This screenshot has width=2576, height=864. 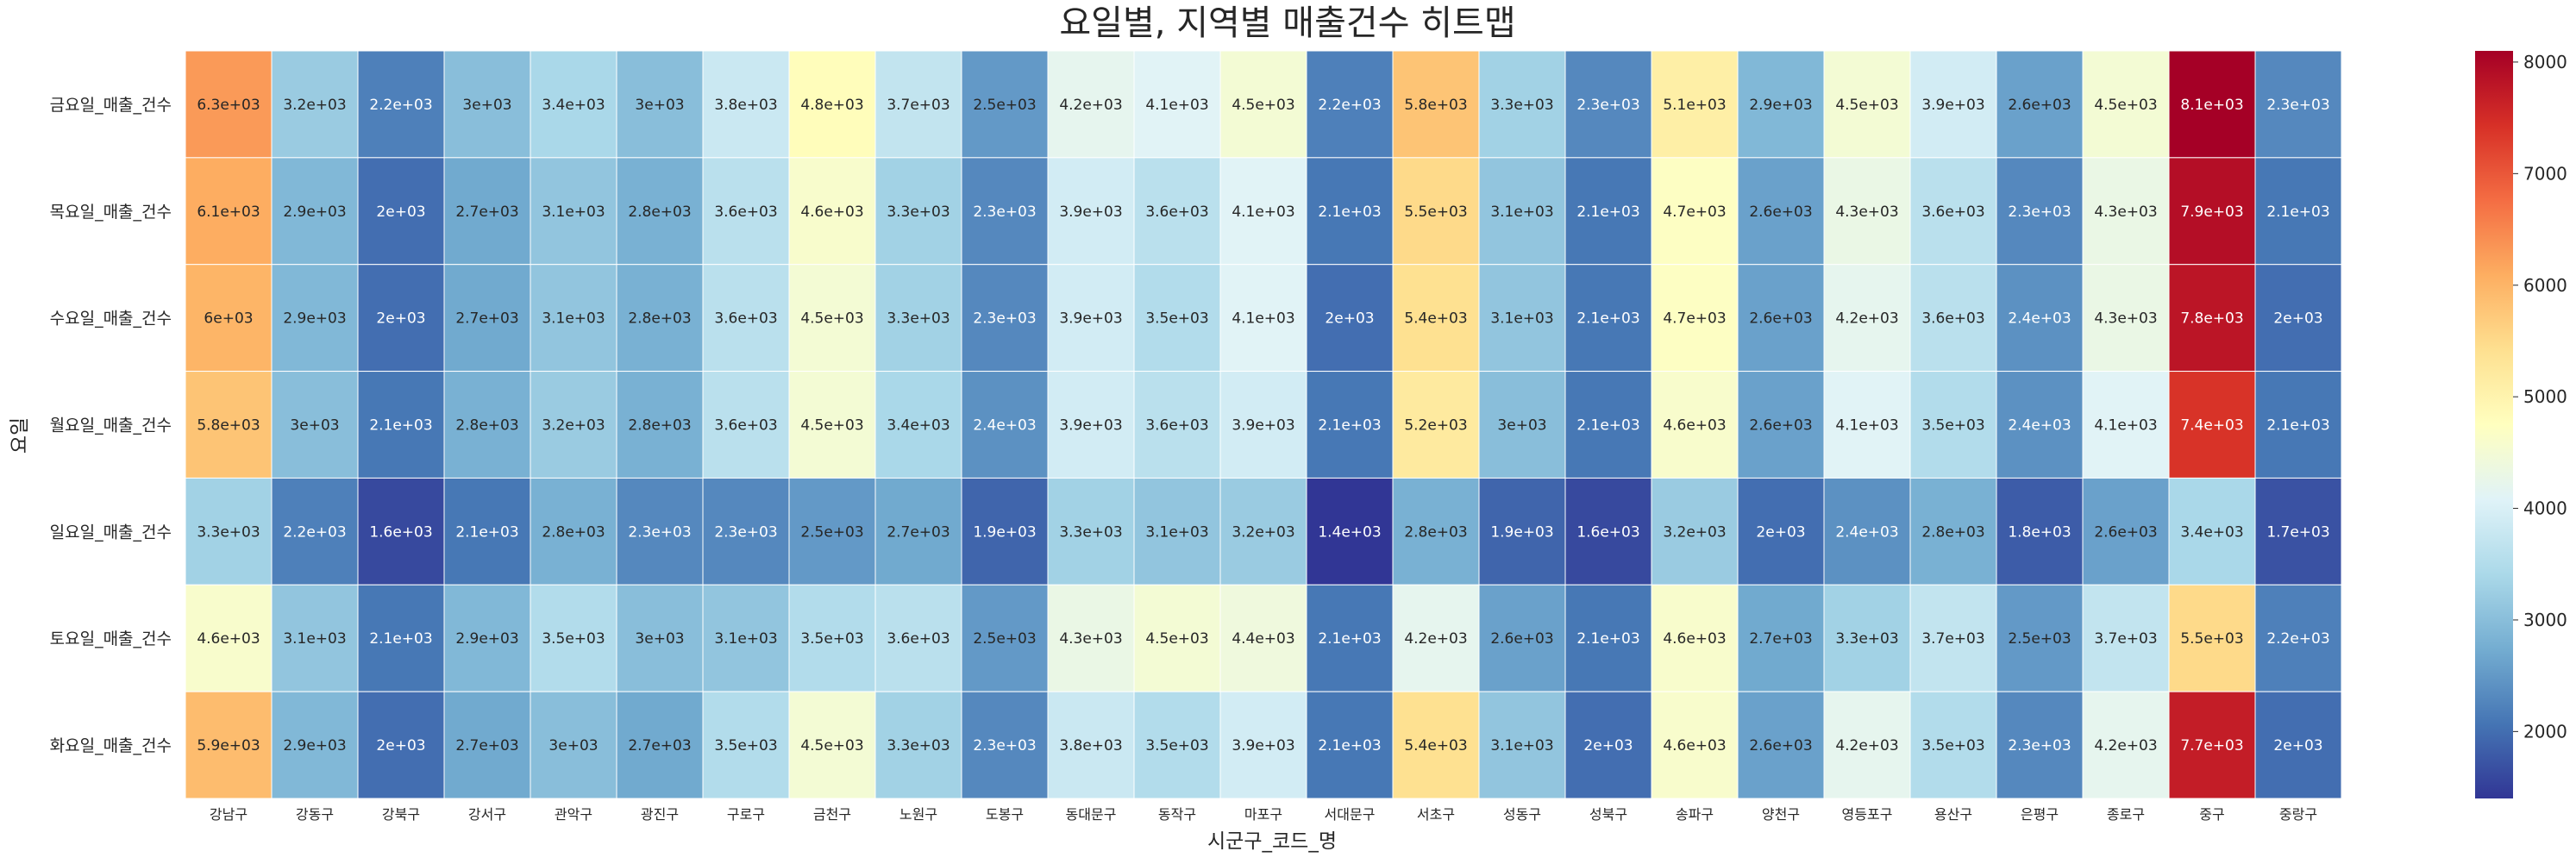 What do you see at coordinates (1781, 815) in the screenshot?
I see `x-tick-label: 양천구` at bounding box center [1781, 815].